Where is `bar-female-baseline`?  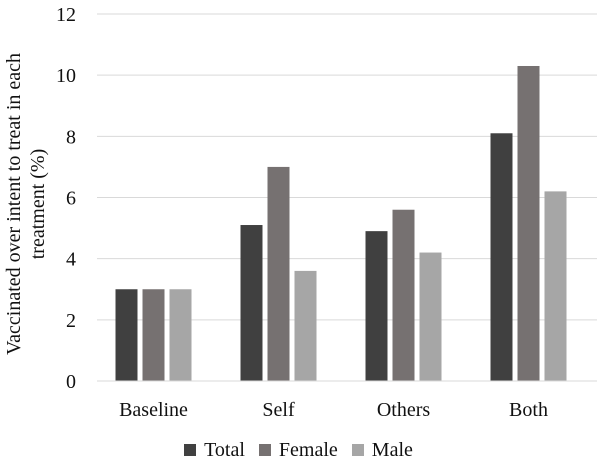 bar-female-baseline is located at coordinates (153, 335).